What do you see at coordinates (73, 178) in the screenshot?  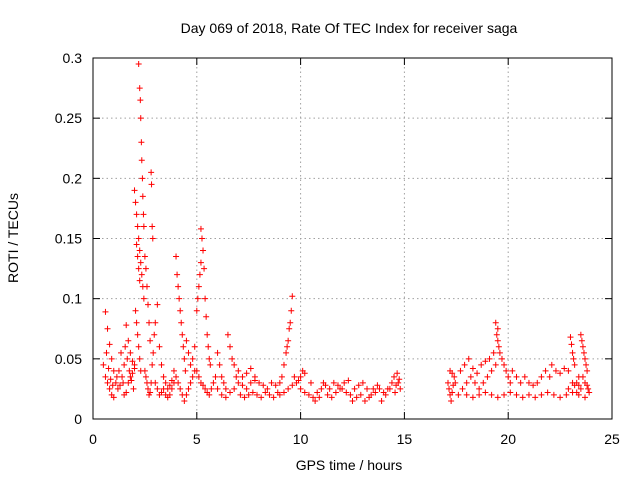 I see `y-tick-label: 0.2` at bounding box center [73, 178].